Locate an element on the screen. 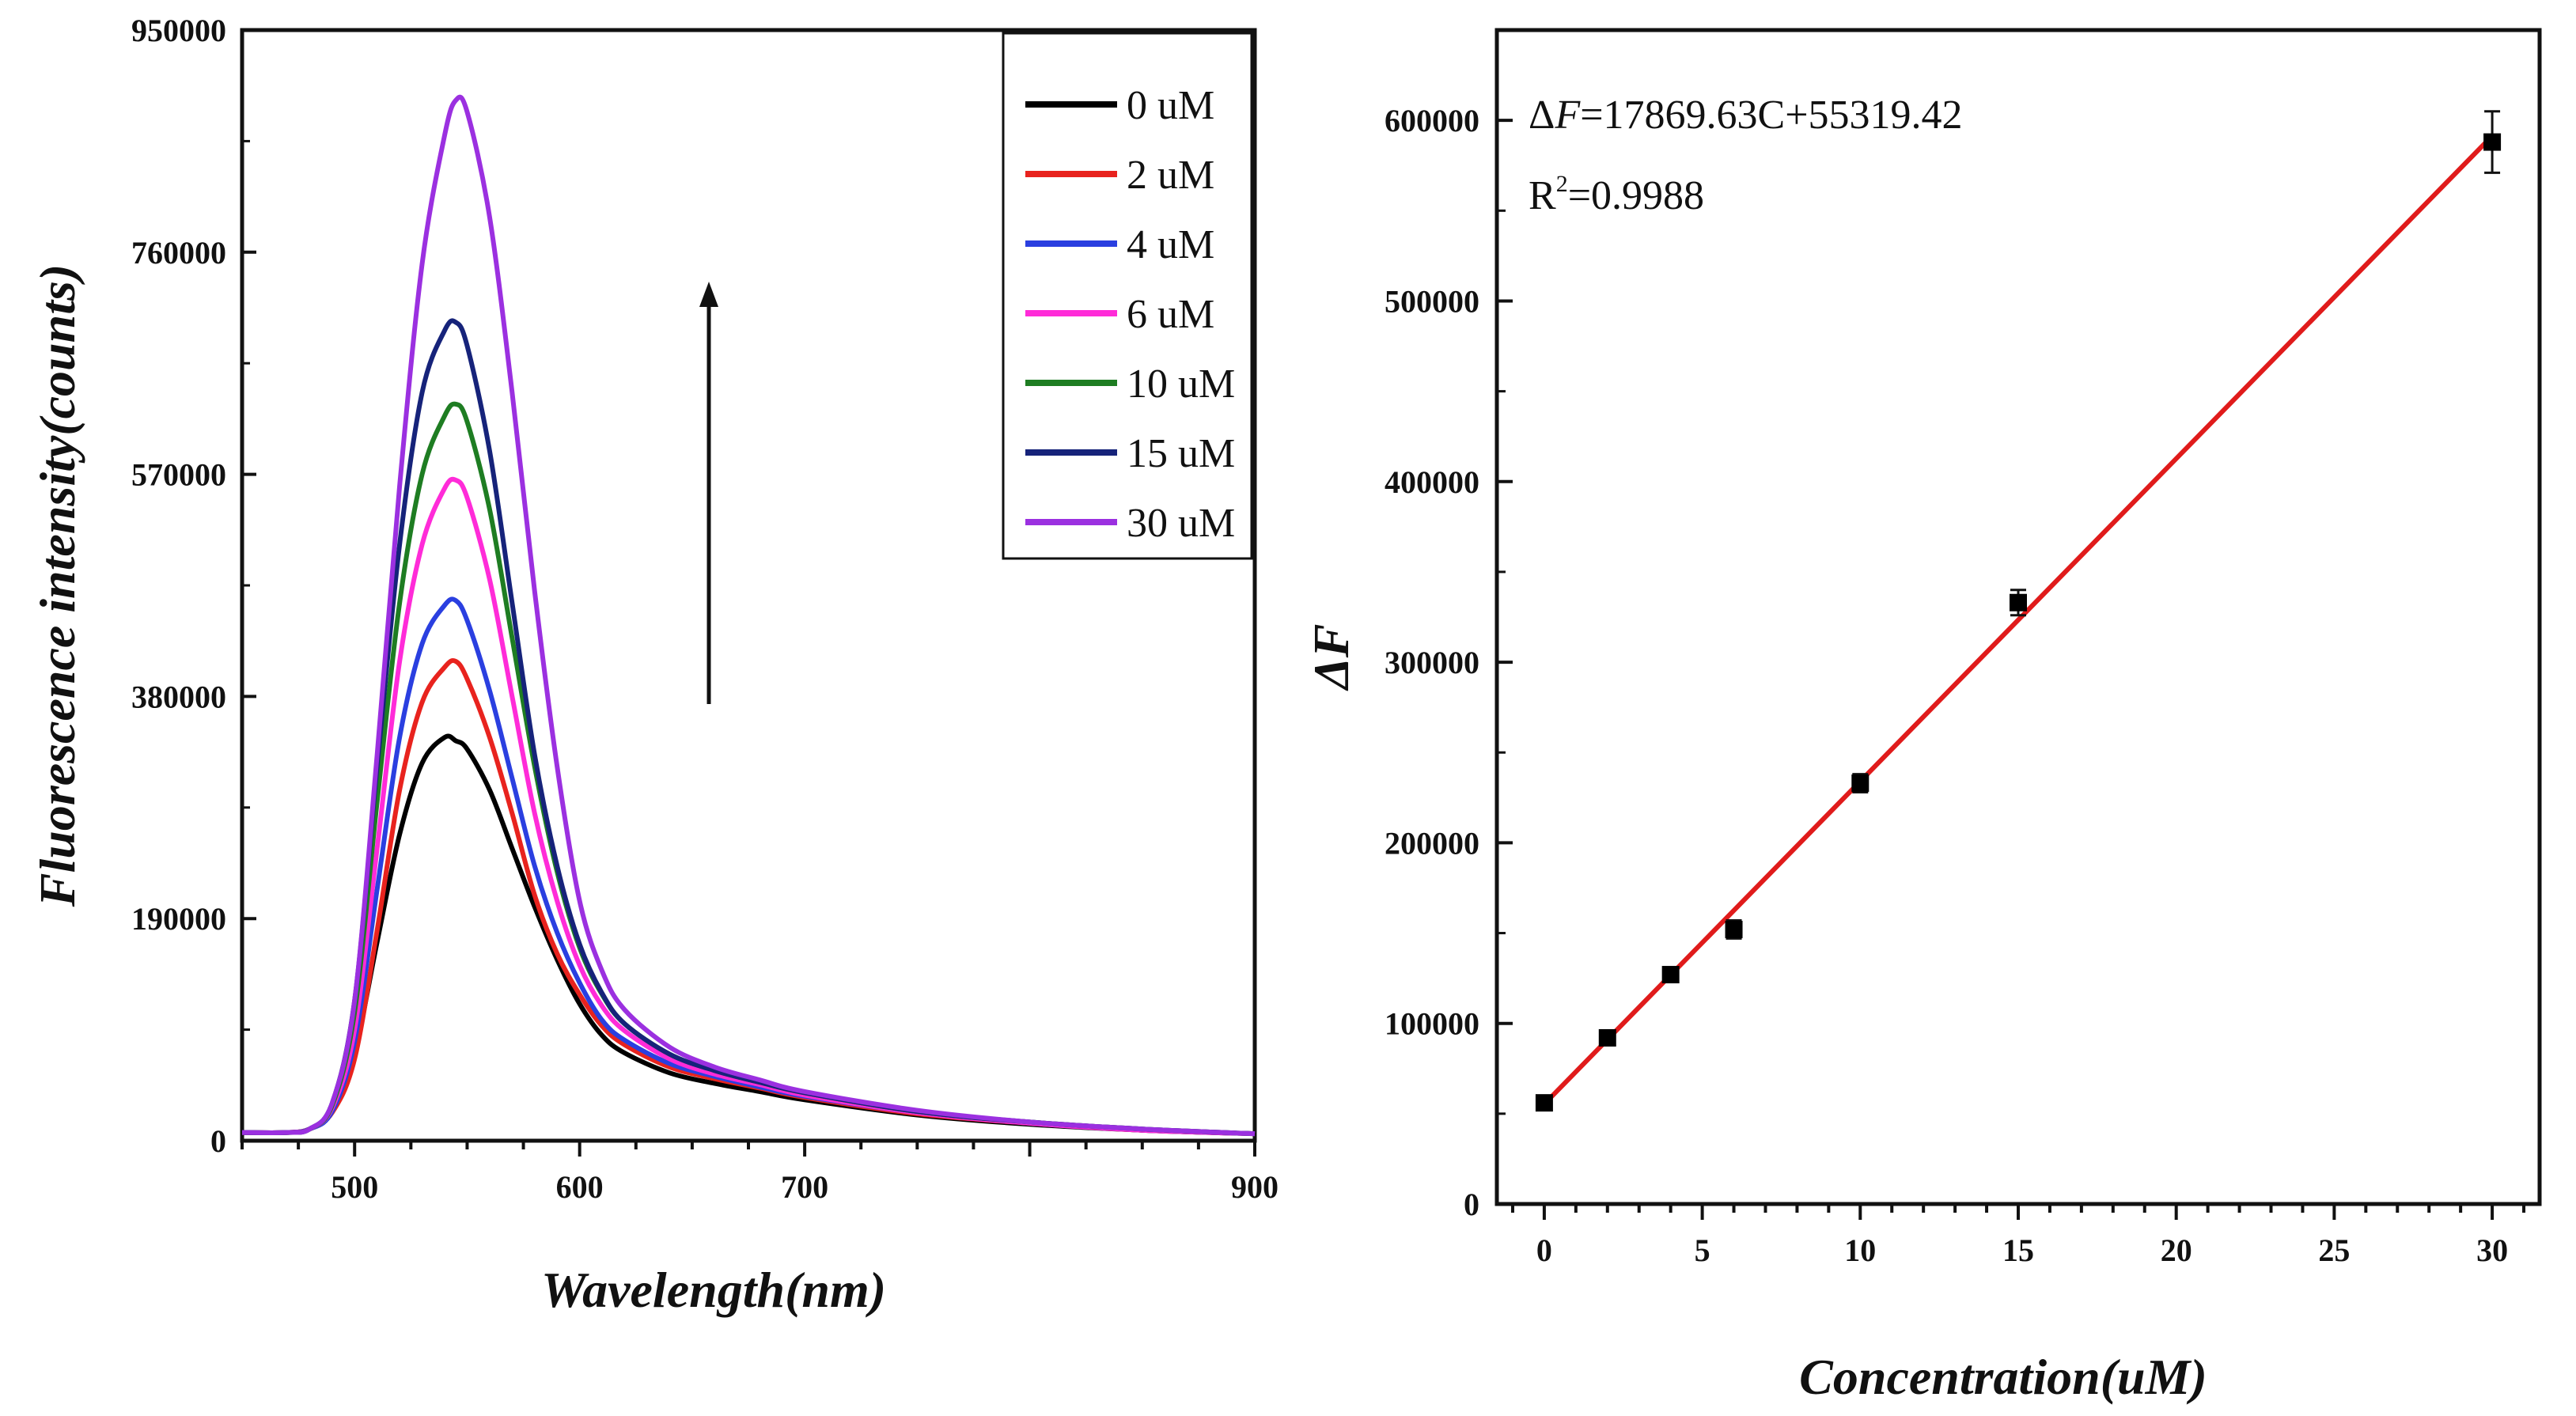 This screenshot has width=2576, height=1416. legend-label: 30 uM is located at coordinates (1181, 524).